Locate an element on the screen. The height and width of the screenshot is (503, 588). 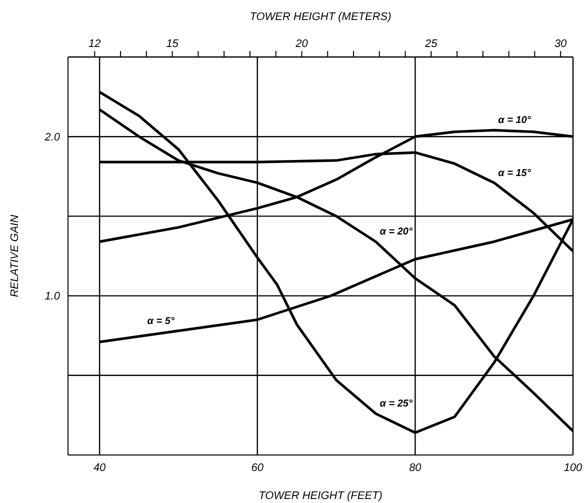
annotation: α = 5° is located at coordinates (161, 321).